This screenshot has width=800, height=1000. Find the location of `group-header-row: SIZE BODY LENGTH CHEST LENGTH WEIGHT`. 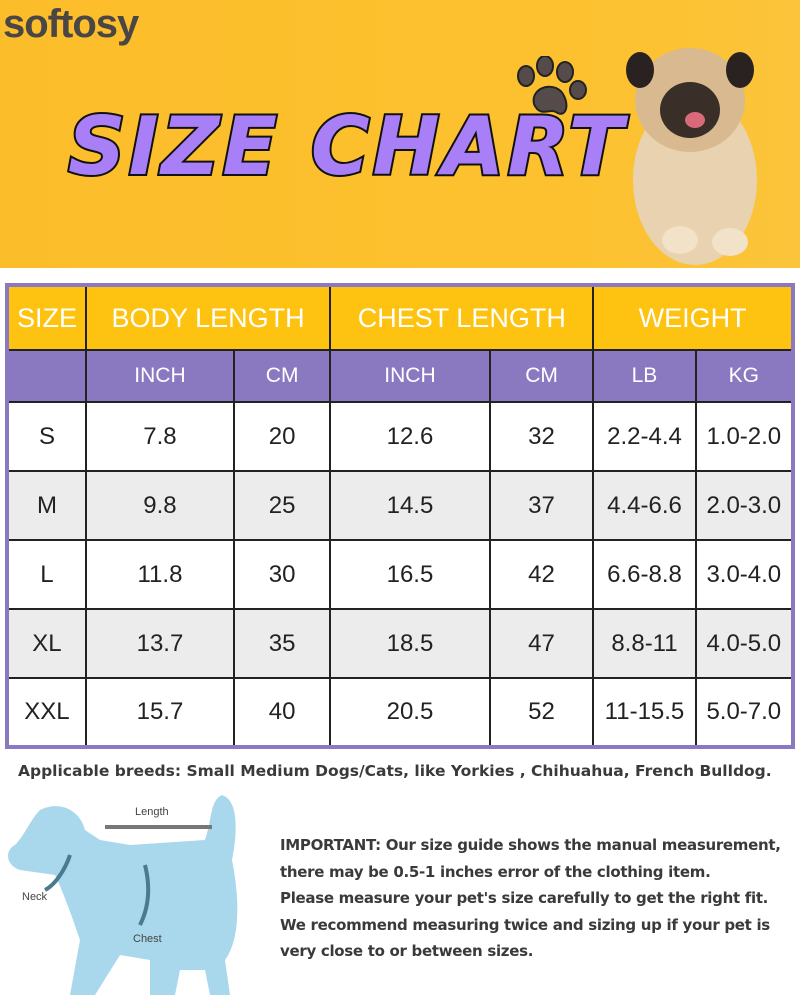

group-header-row: SIZE BODY LENGTH CHEST LENGTH WEIGHT is located at coordinates (400, 317).